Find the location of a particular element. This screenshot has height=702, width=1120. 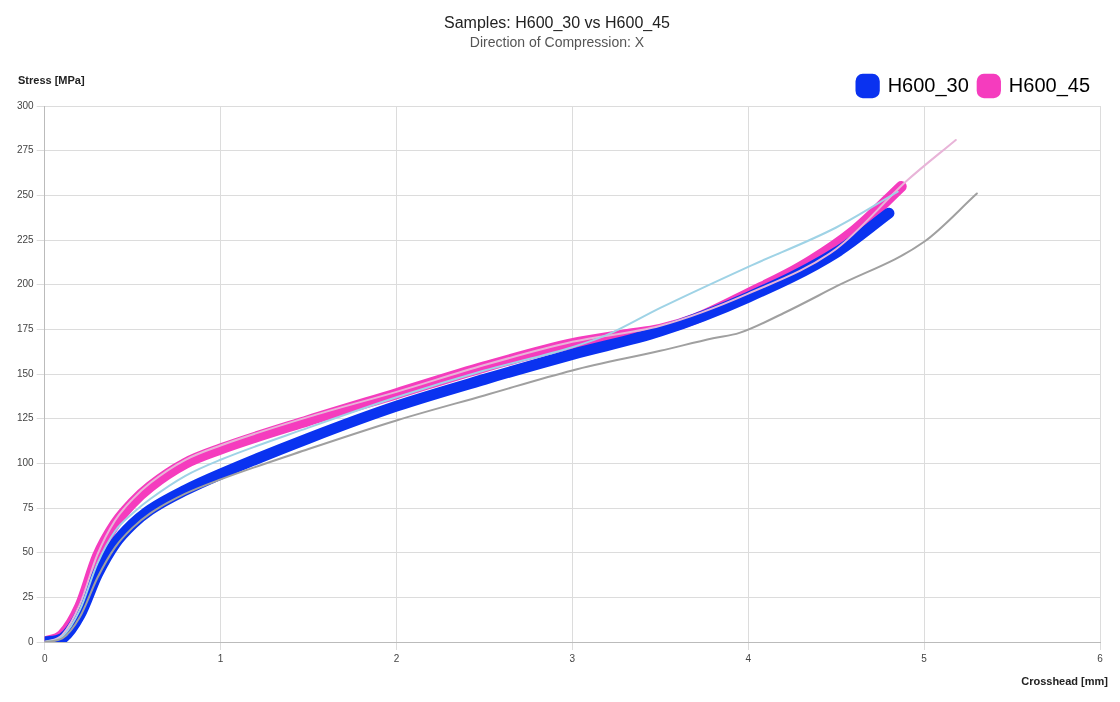

y-tick-label: 75 is located at coordinates (28, 507).